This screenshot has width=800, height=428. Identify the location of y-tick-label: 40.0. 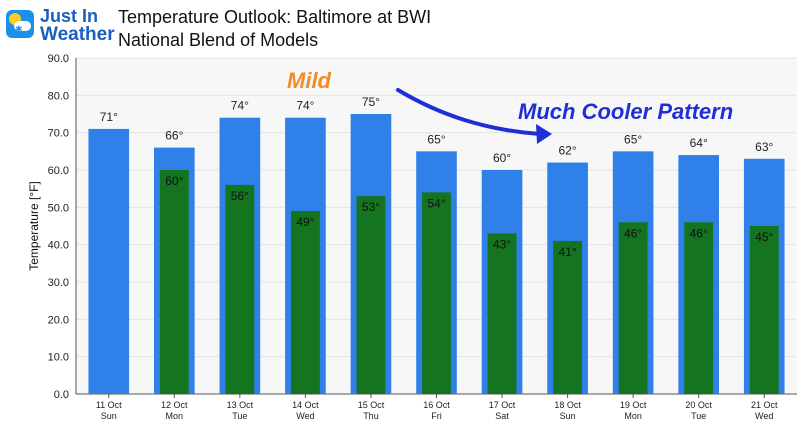
(58, 246).